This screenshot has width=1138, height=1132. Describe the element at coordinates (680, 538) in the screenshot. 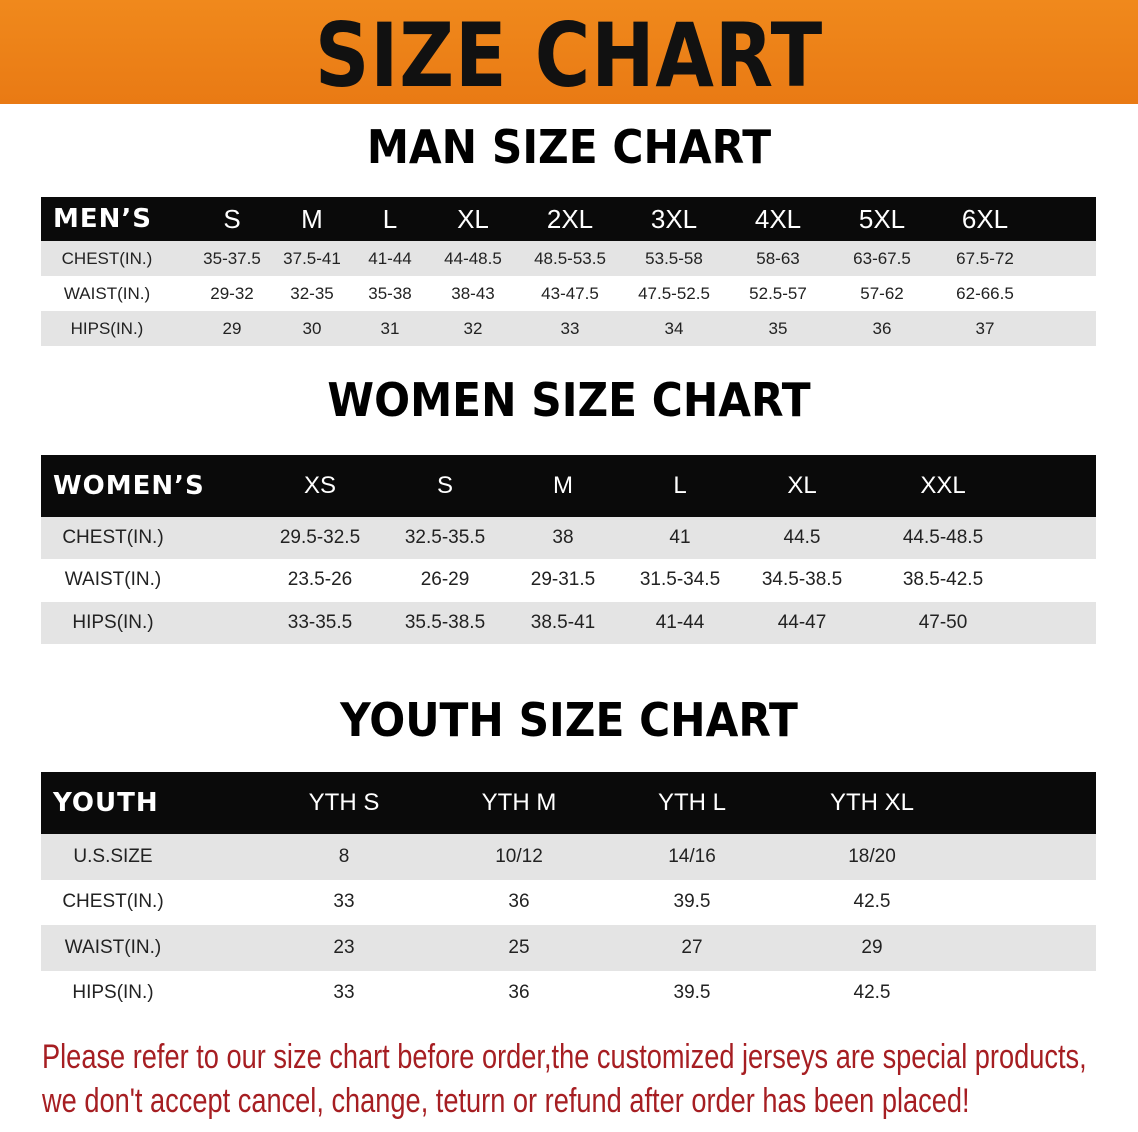

I see `table-cell: 41` at that location.